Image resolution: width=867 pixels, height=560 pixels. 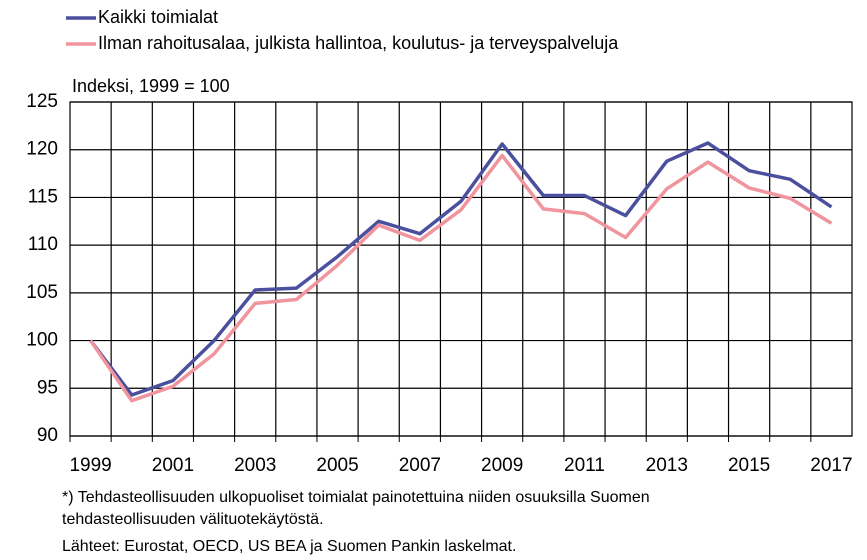 What do you see at coordinates (420, 465) in the screenshot?
I see `x-tick-label: 2007` at bounding box center [420, 465].